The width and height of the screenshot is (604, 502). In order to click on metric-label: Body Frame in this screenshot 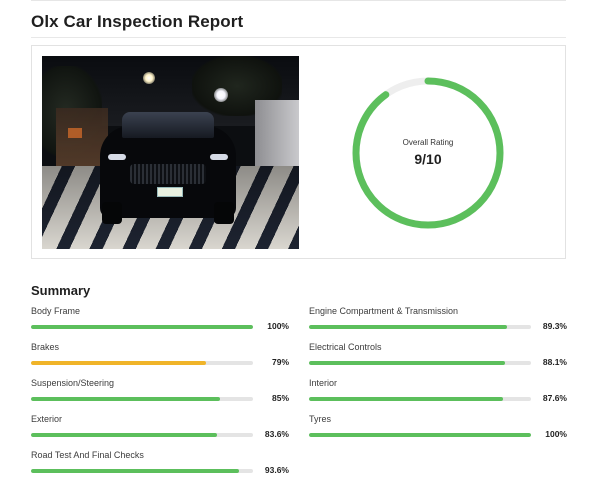, I will do `click(56, 311)`.